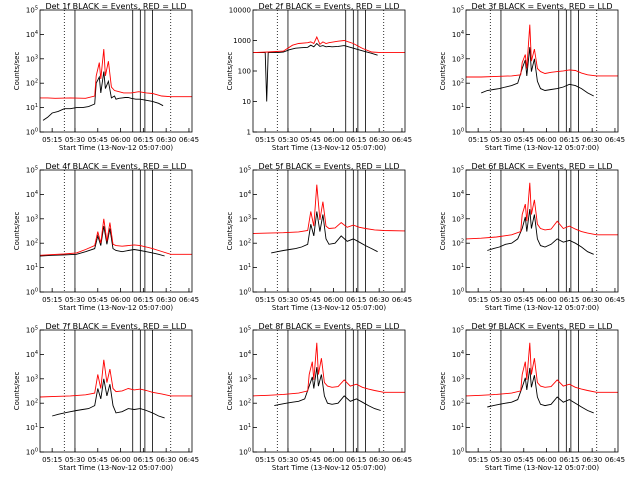 The width and height of the screenshot is (640, 480). I want to click on chart-title: Det 5f BLACK = Events, RED = LLD, so click(328, 166).